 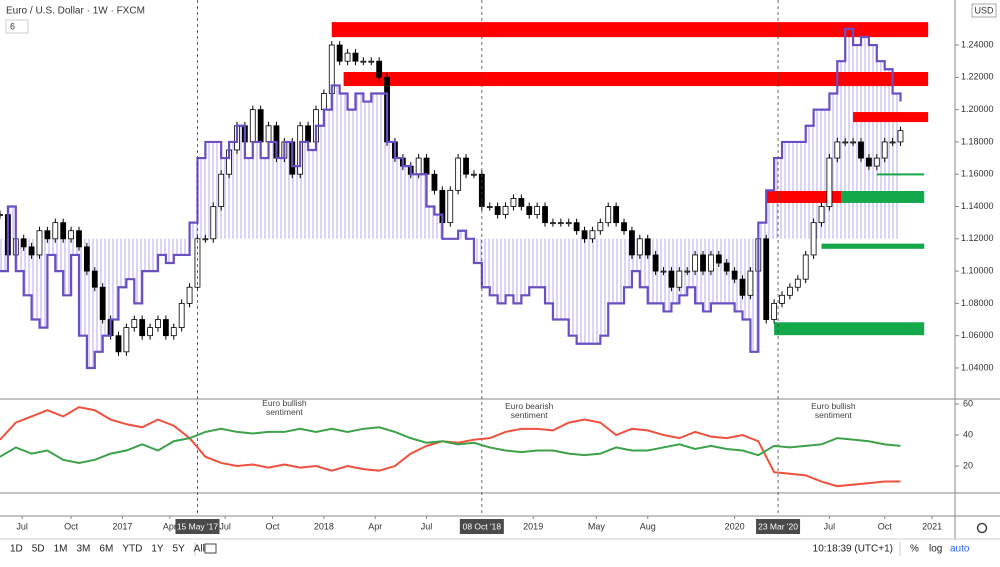 I want to click on y-tick-label: 40, so click(x=968, y=434).